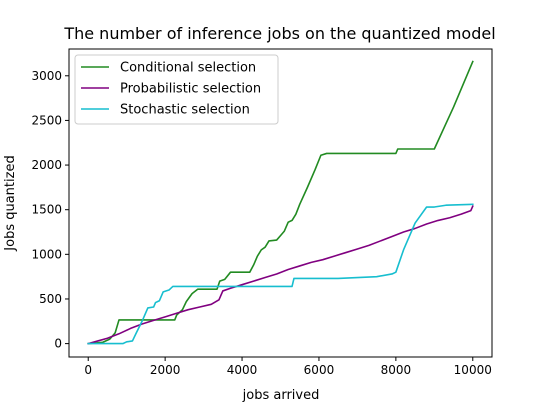 The image size is (548, 408). I want to click on y-axis-ticks: 0 500 1000 1500 2000 2500 3000, so click(50, 210).